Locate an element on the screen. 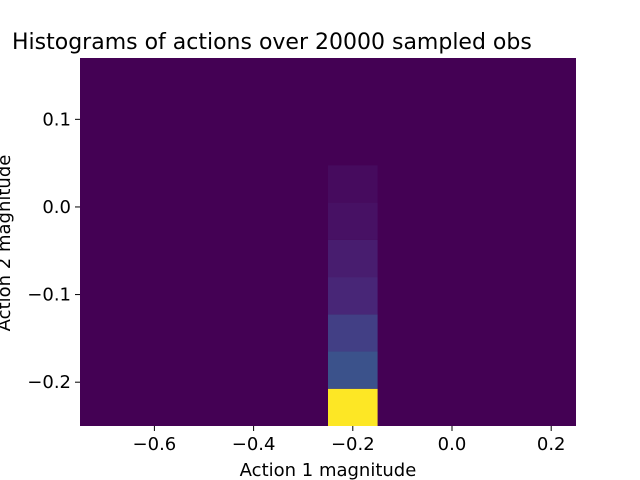 The image size is (640, 480). y-axis-label: Action 2 magnitude is located at coordinates (7, 243).